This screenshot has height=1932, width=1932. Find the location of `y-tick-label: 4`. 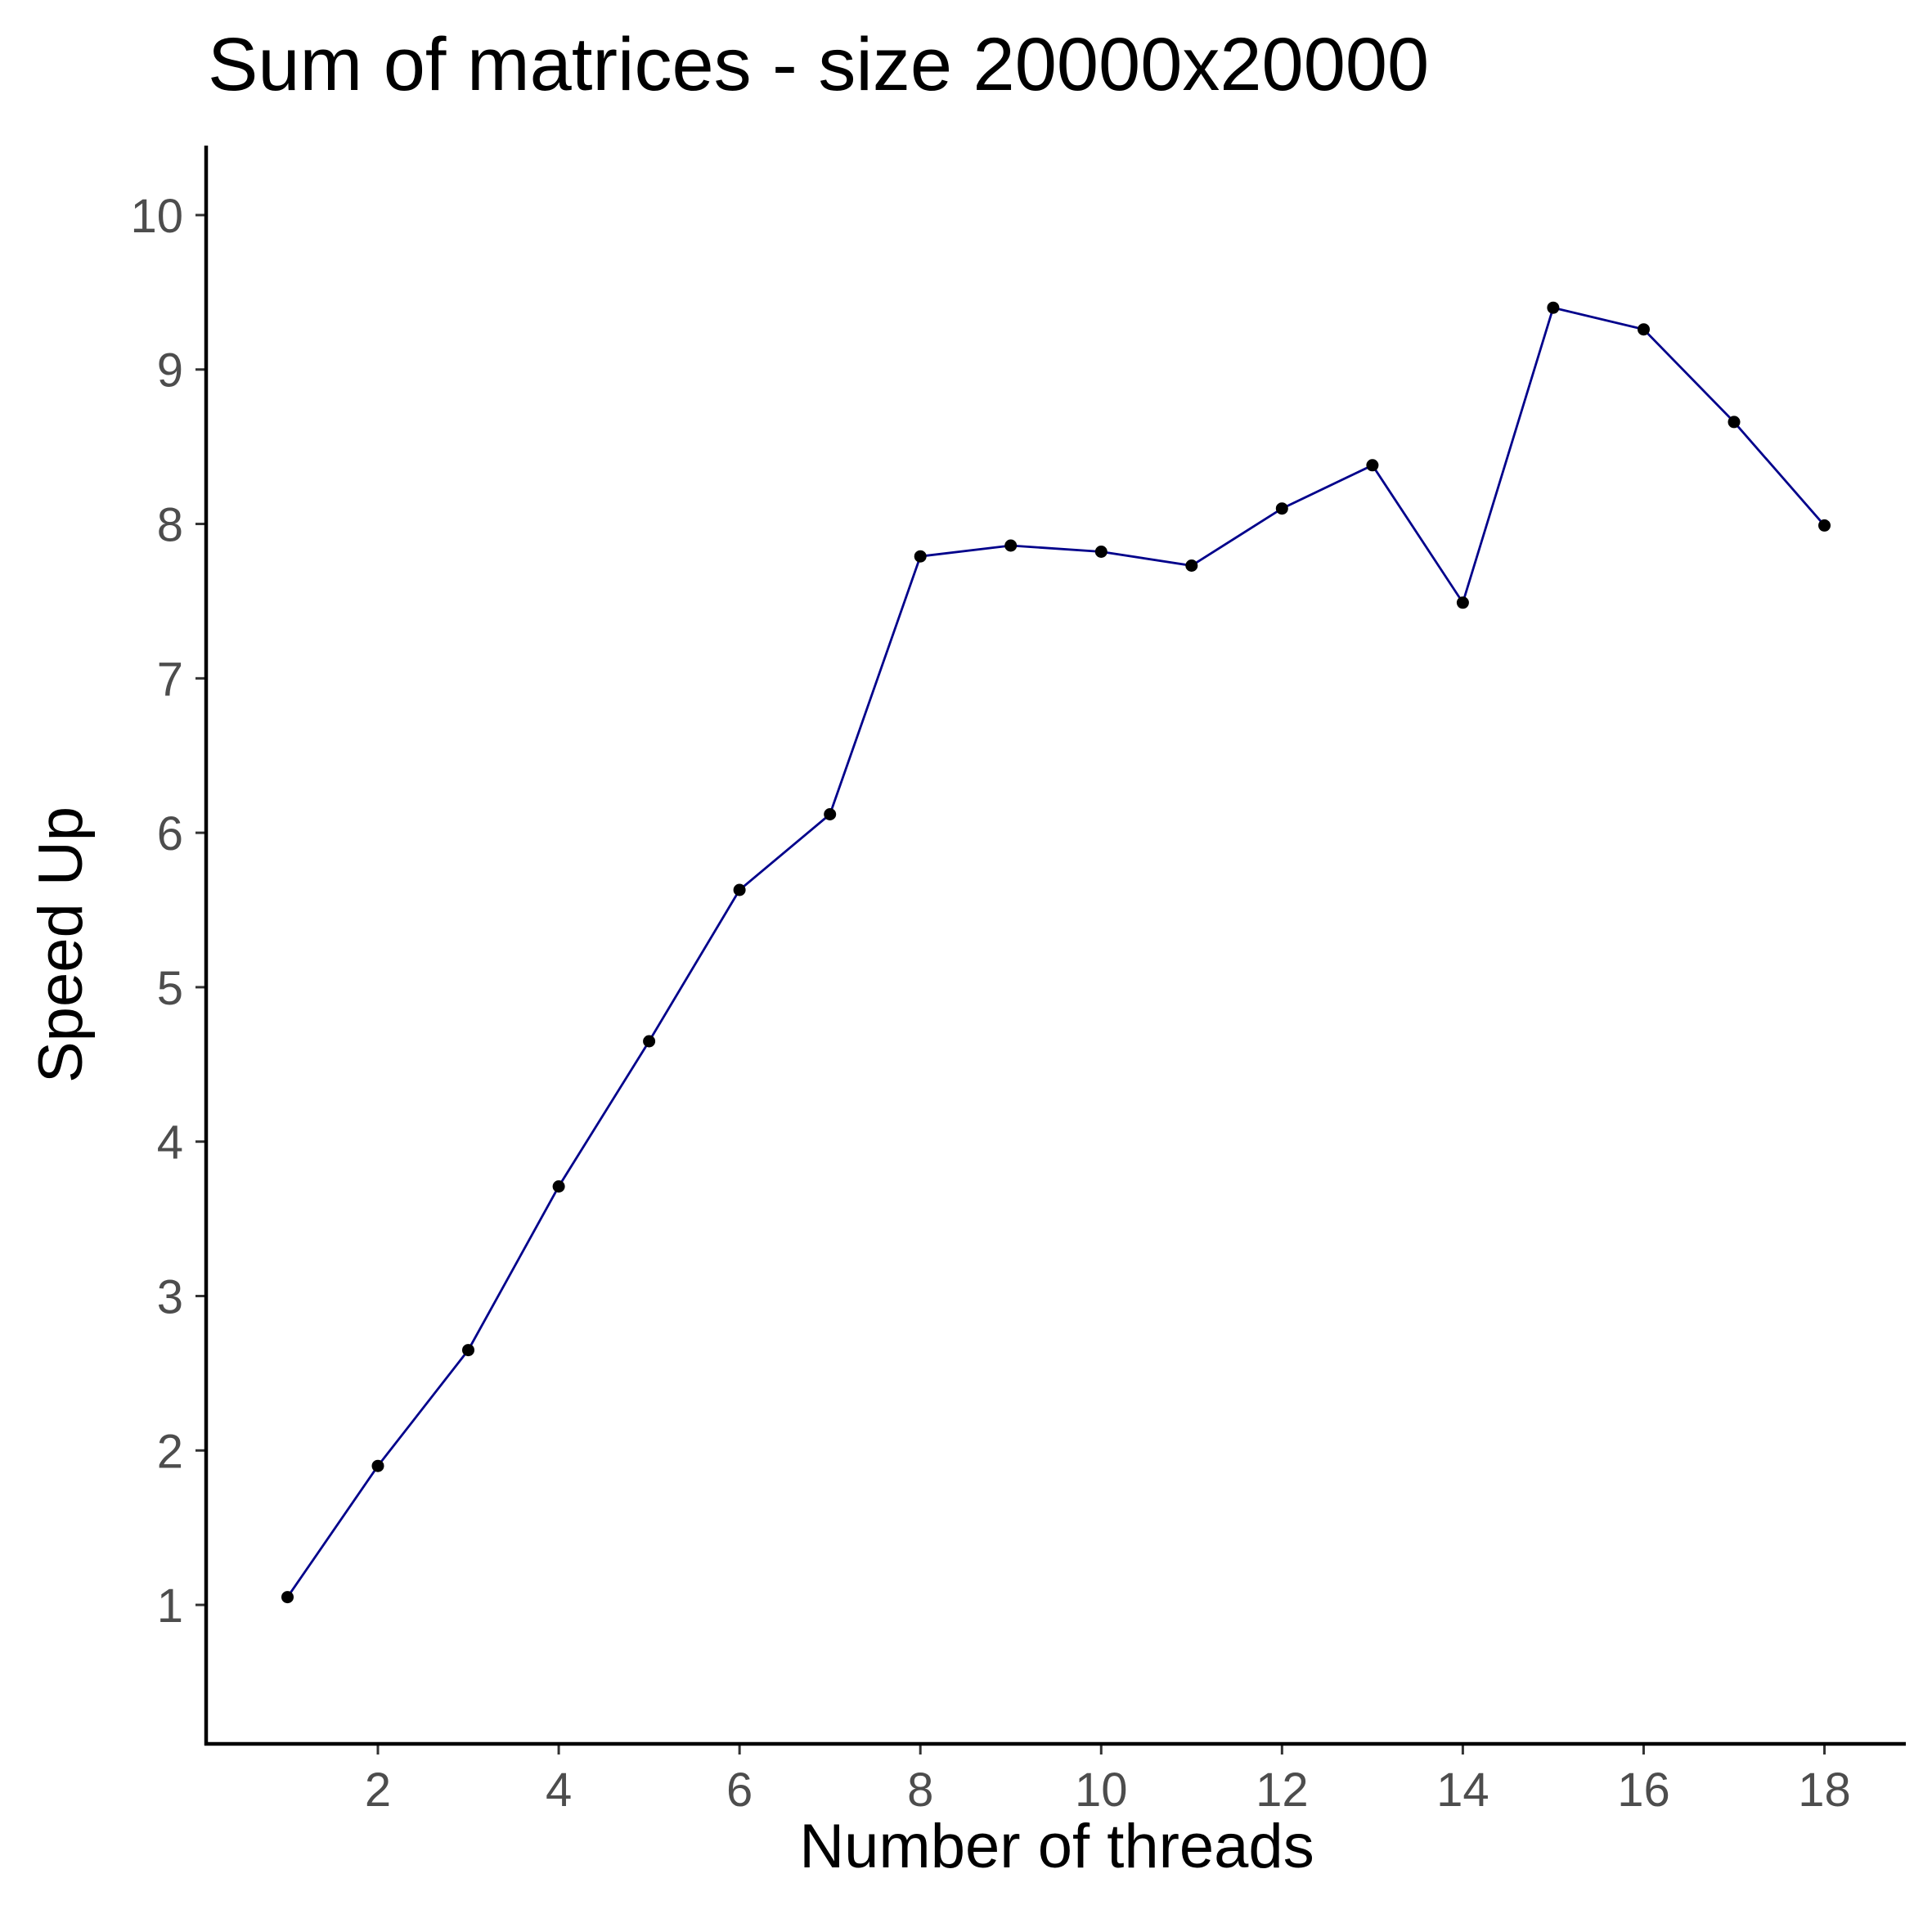

y-tick-label: 4 is located at coordinates (170, 1144).